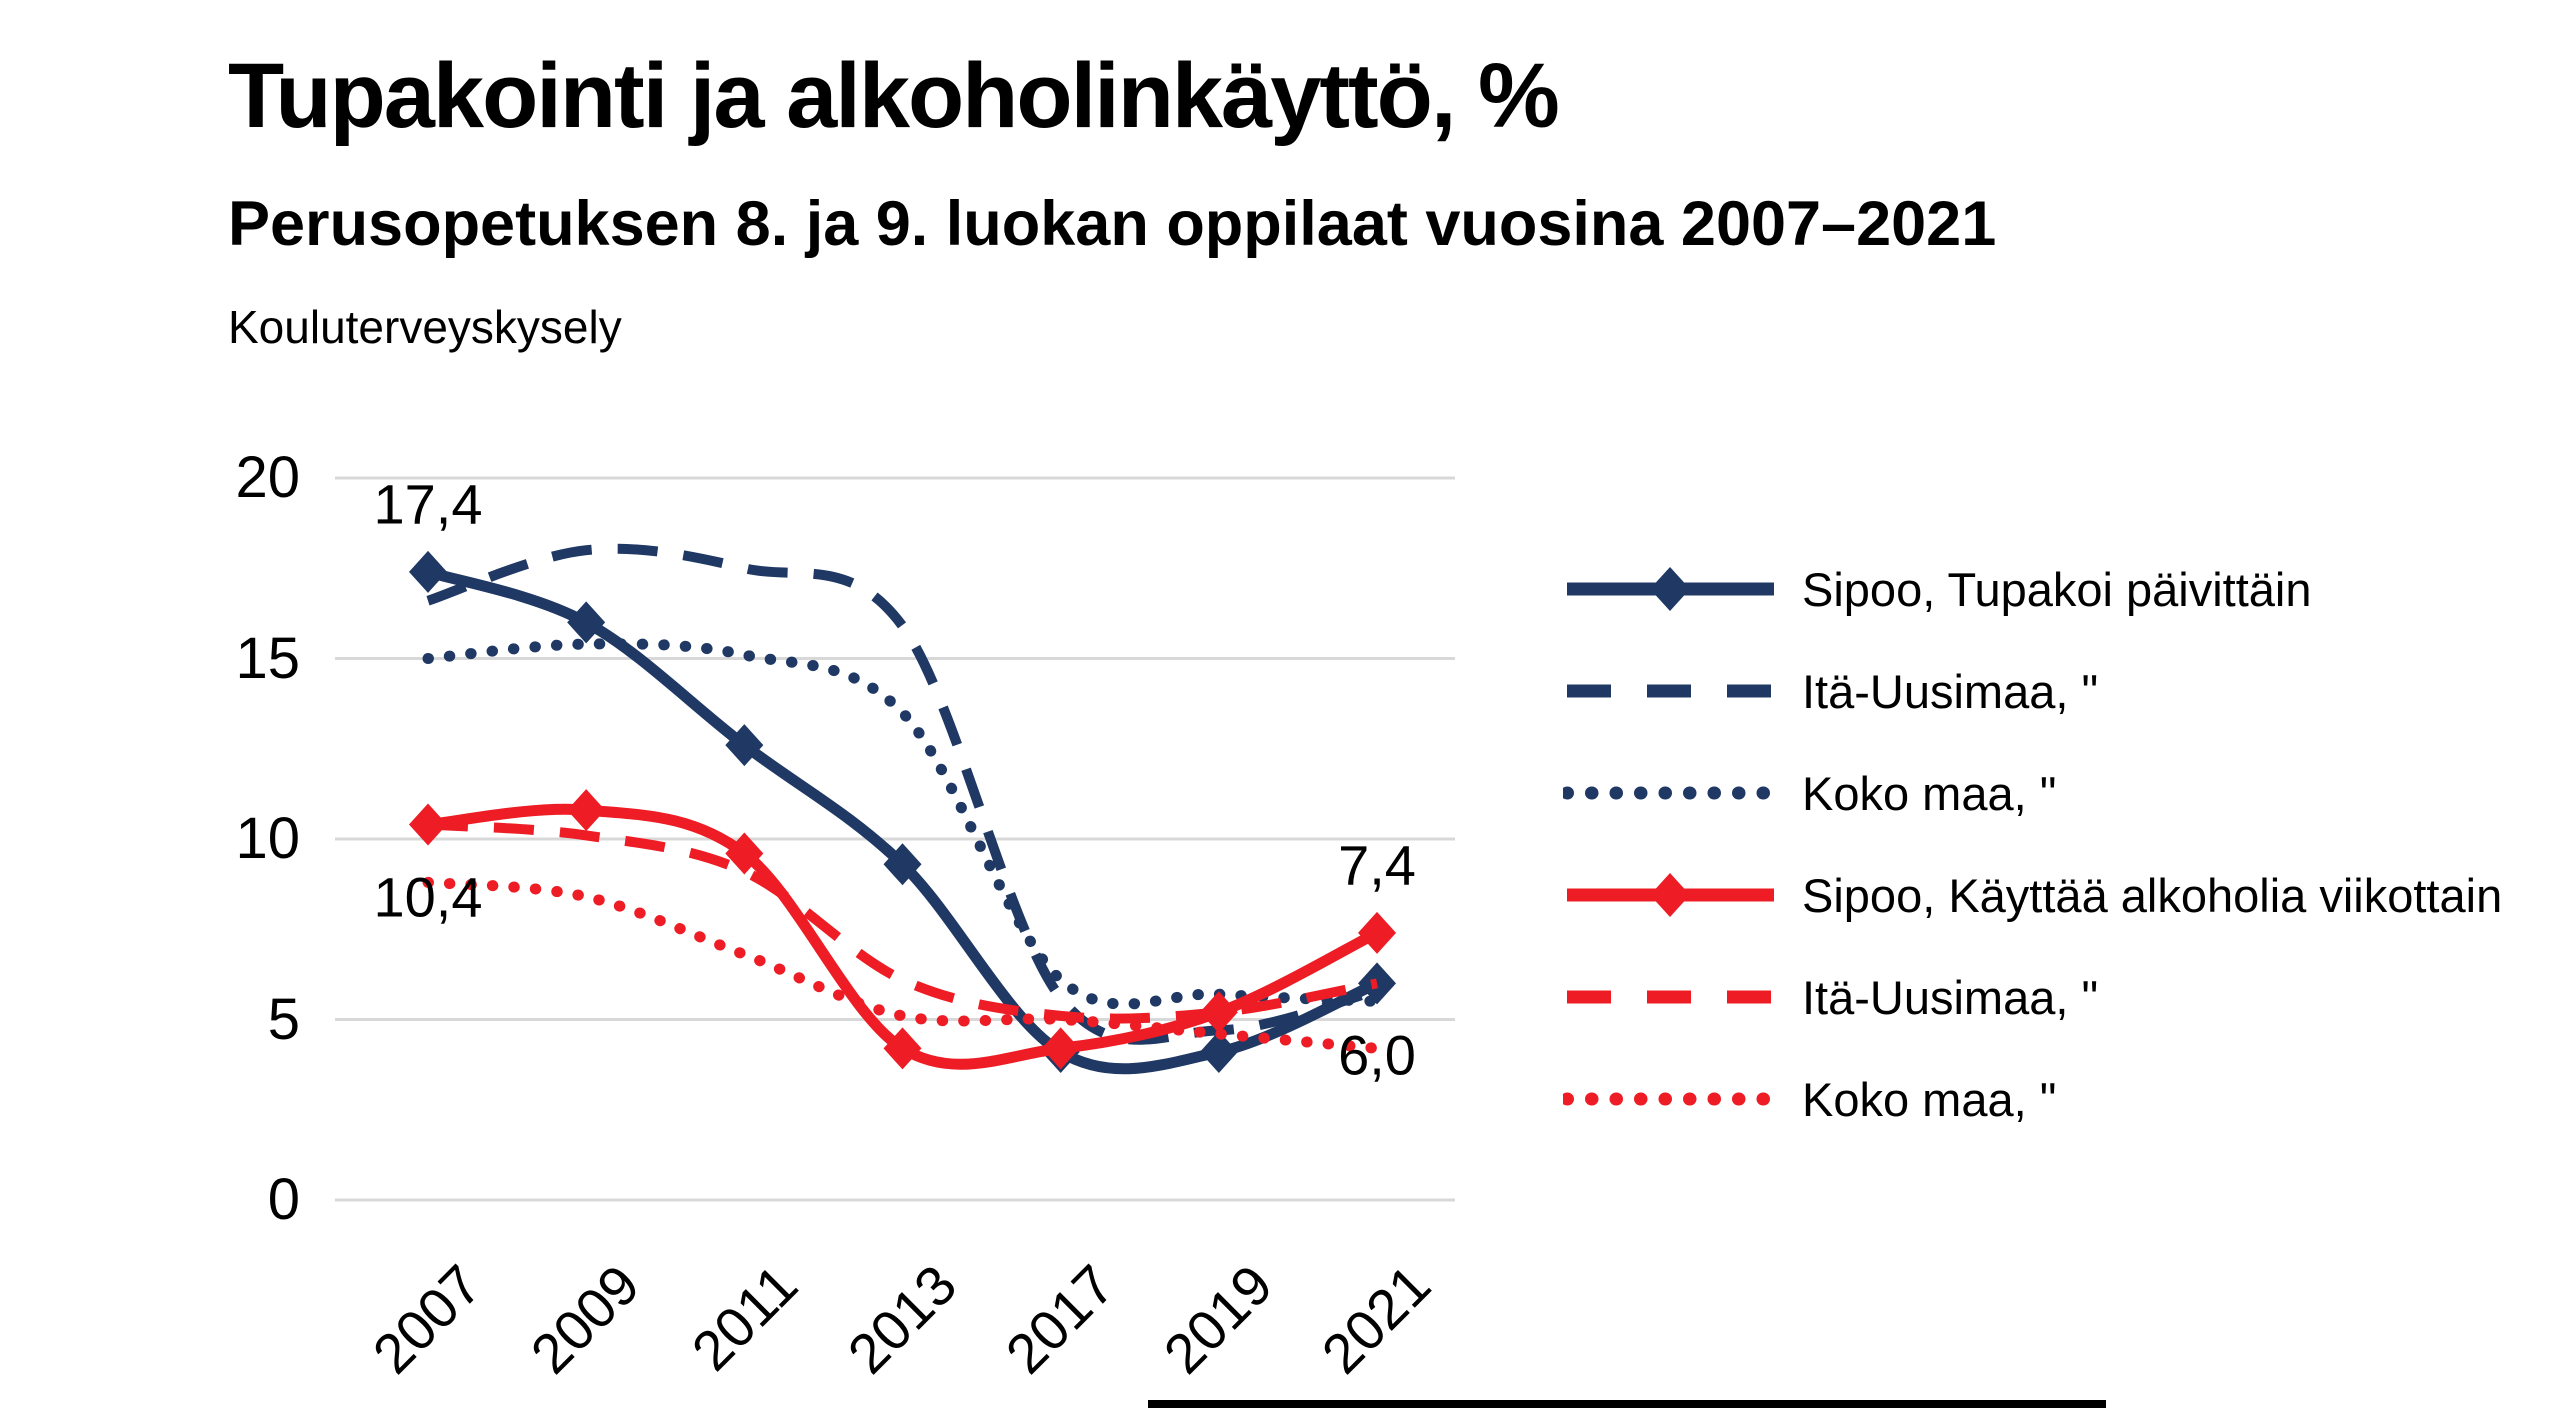 The width and height of the screenshot is (2560, 1408). Describe the element at coordinates (283, 1019) in the screenshot. I see `y-axis-tick: 5` at that location.